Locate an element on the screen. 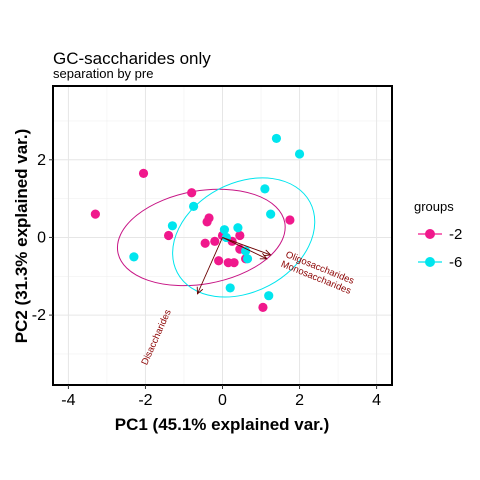  x-tick-label: 0 is located at coordinates (222, 400).